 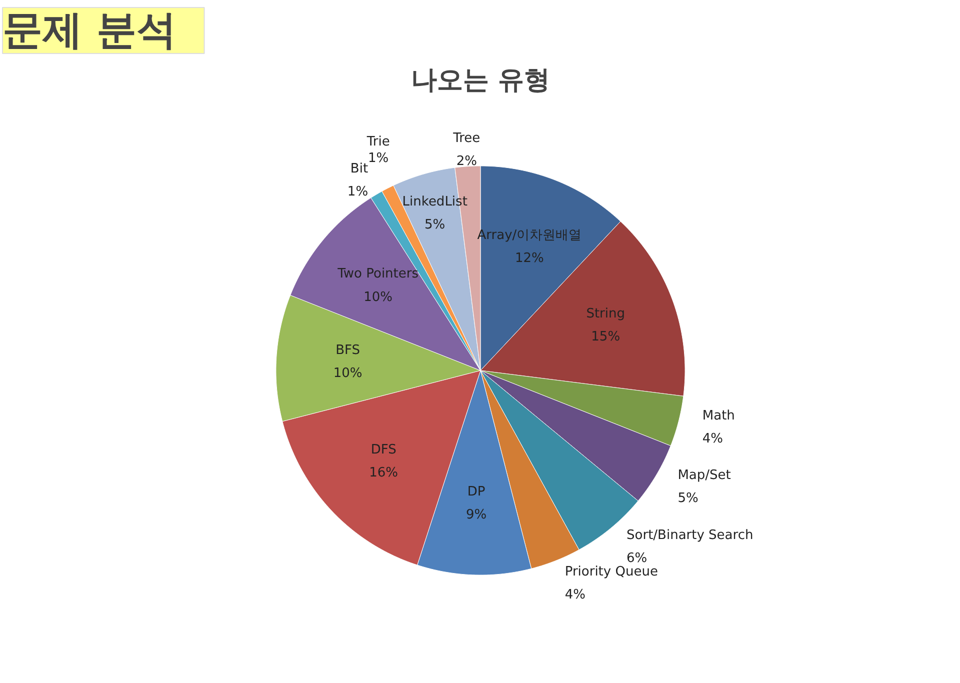 I want to click on data-label: 16%, so click(x=383, y=473).